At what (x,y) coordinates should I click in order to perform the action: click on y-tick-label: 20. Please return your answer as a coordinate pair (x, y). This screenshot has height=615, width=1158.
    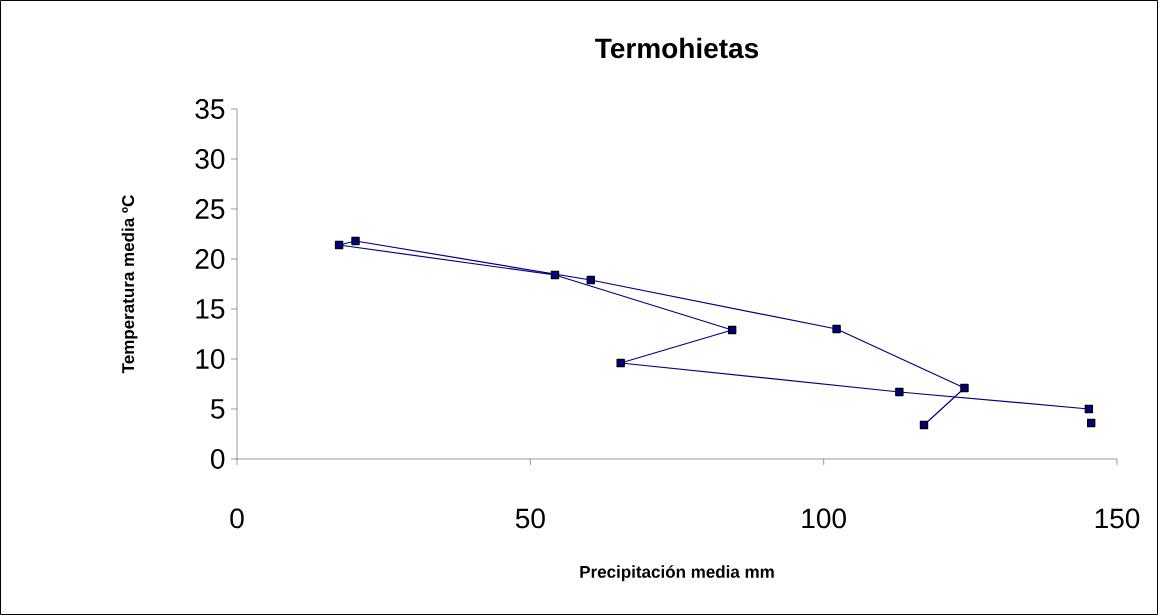
    Looking at the image, I should click on (210, 259).